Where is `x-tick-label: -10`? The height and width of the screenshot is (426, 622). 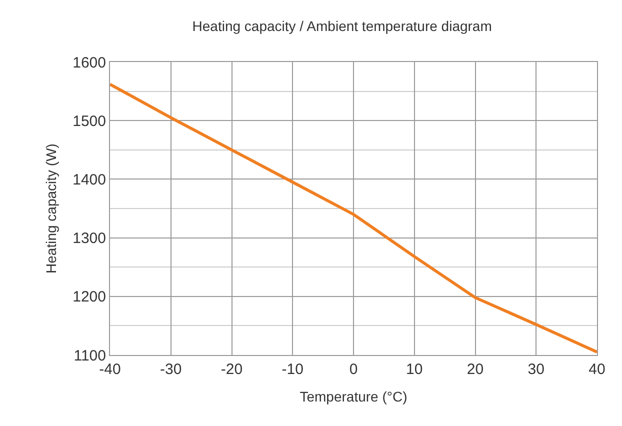
x-tick-label: -10 is located at coordinates (293, 369).